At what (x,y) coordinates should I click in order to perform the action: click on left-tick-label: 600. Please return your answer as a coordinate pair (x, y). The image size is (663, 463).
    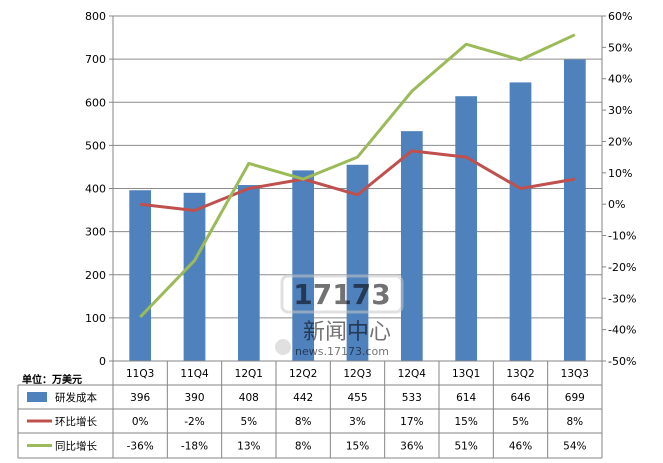
    Looking at the image, I should click on (95, 102).